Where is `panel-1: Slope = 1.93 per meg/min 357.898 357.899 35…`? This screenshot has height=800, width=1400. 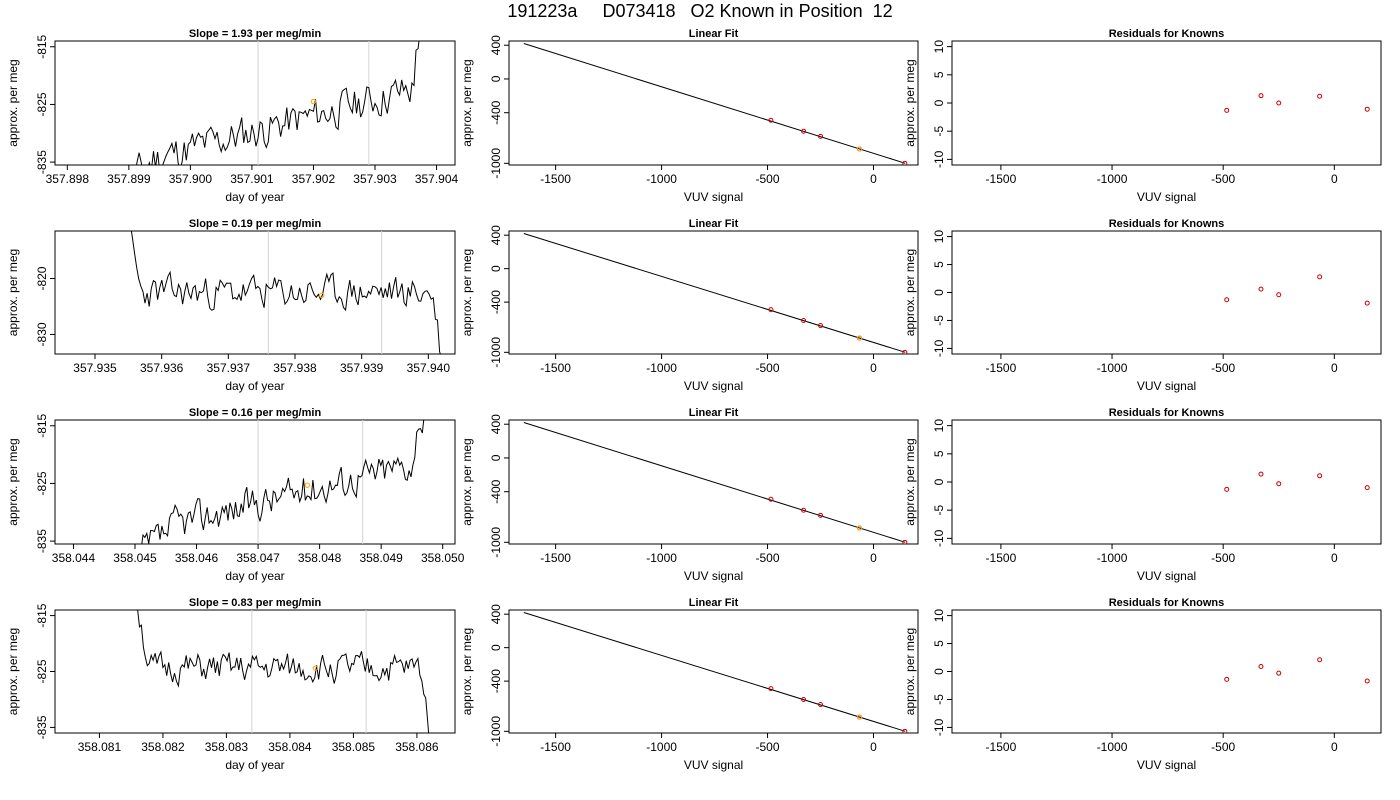
panel-1: Slope = 1.93 per meg/min 357.898 357.899 35… is located at coordinates (232, 116).